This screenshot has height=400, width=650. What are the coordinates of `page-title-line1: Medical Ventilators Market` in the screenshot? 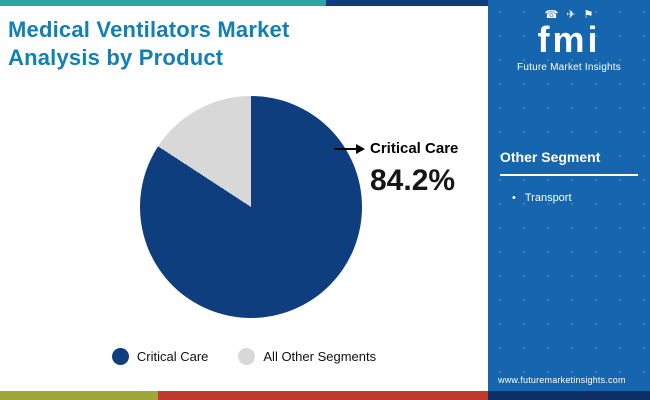 It's located at (149, 29).